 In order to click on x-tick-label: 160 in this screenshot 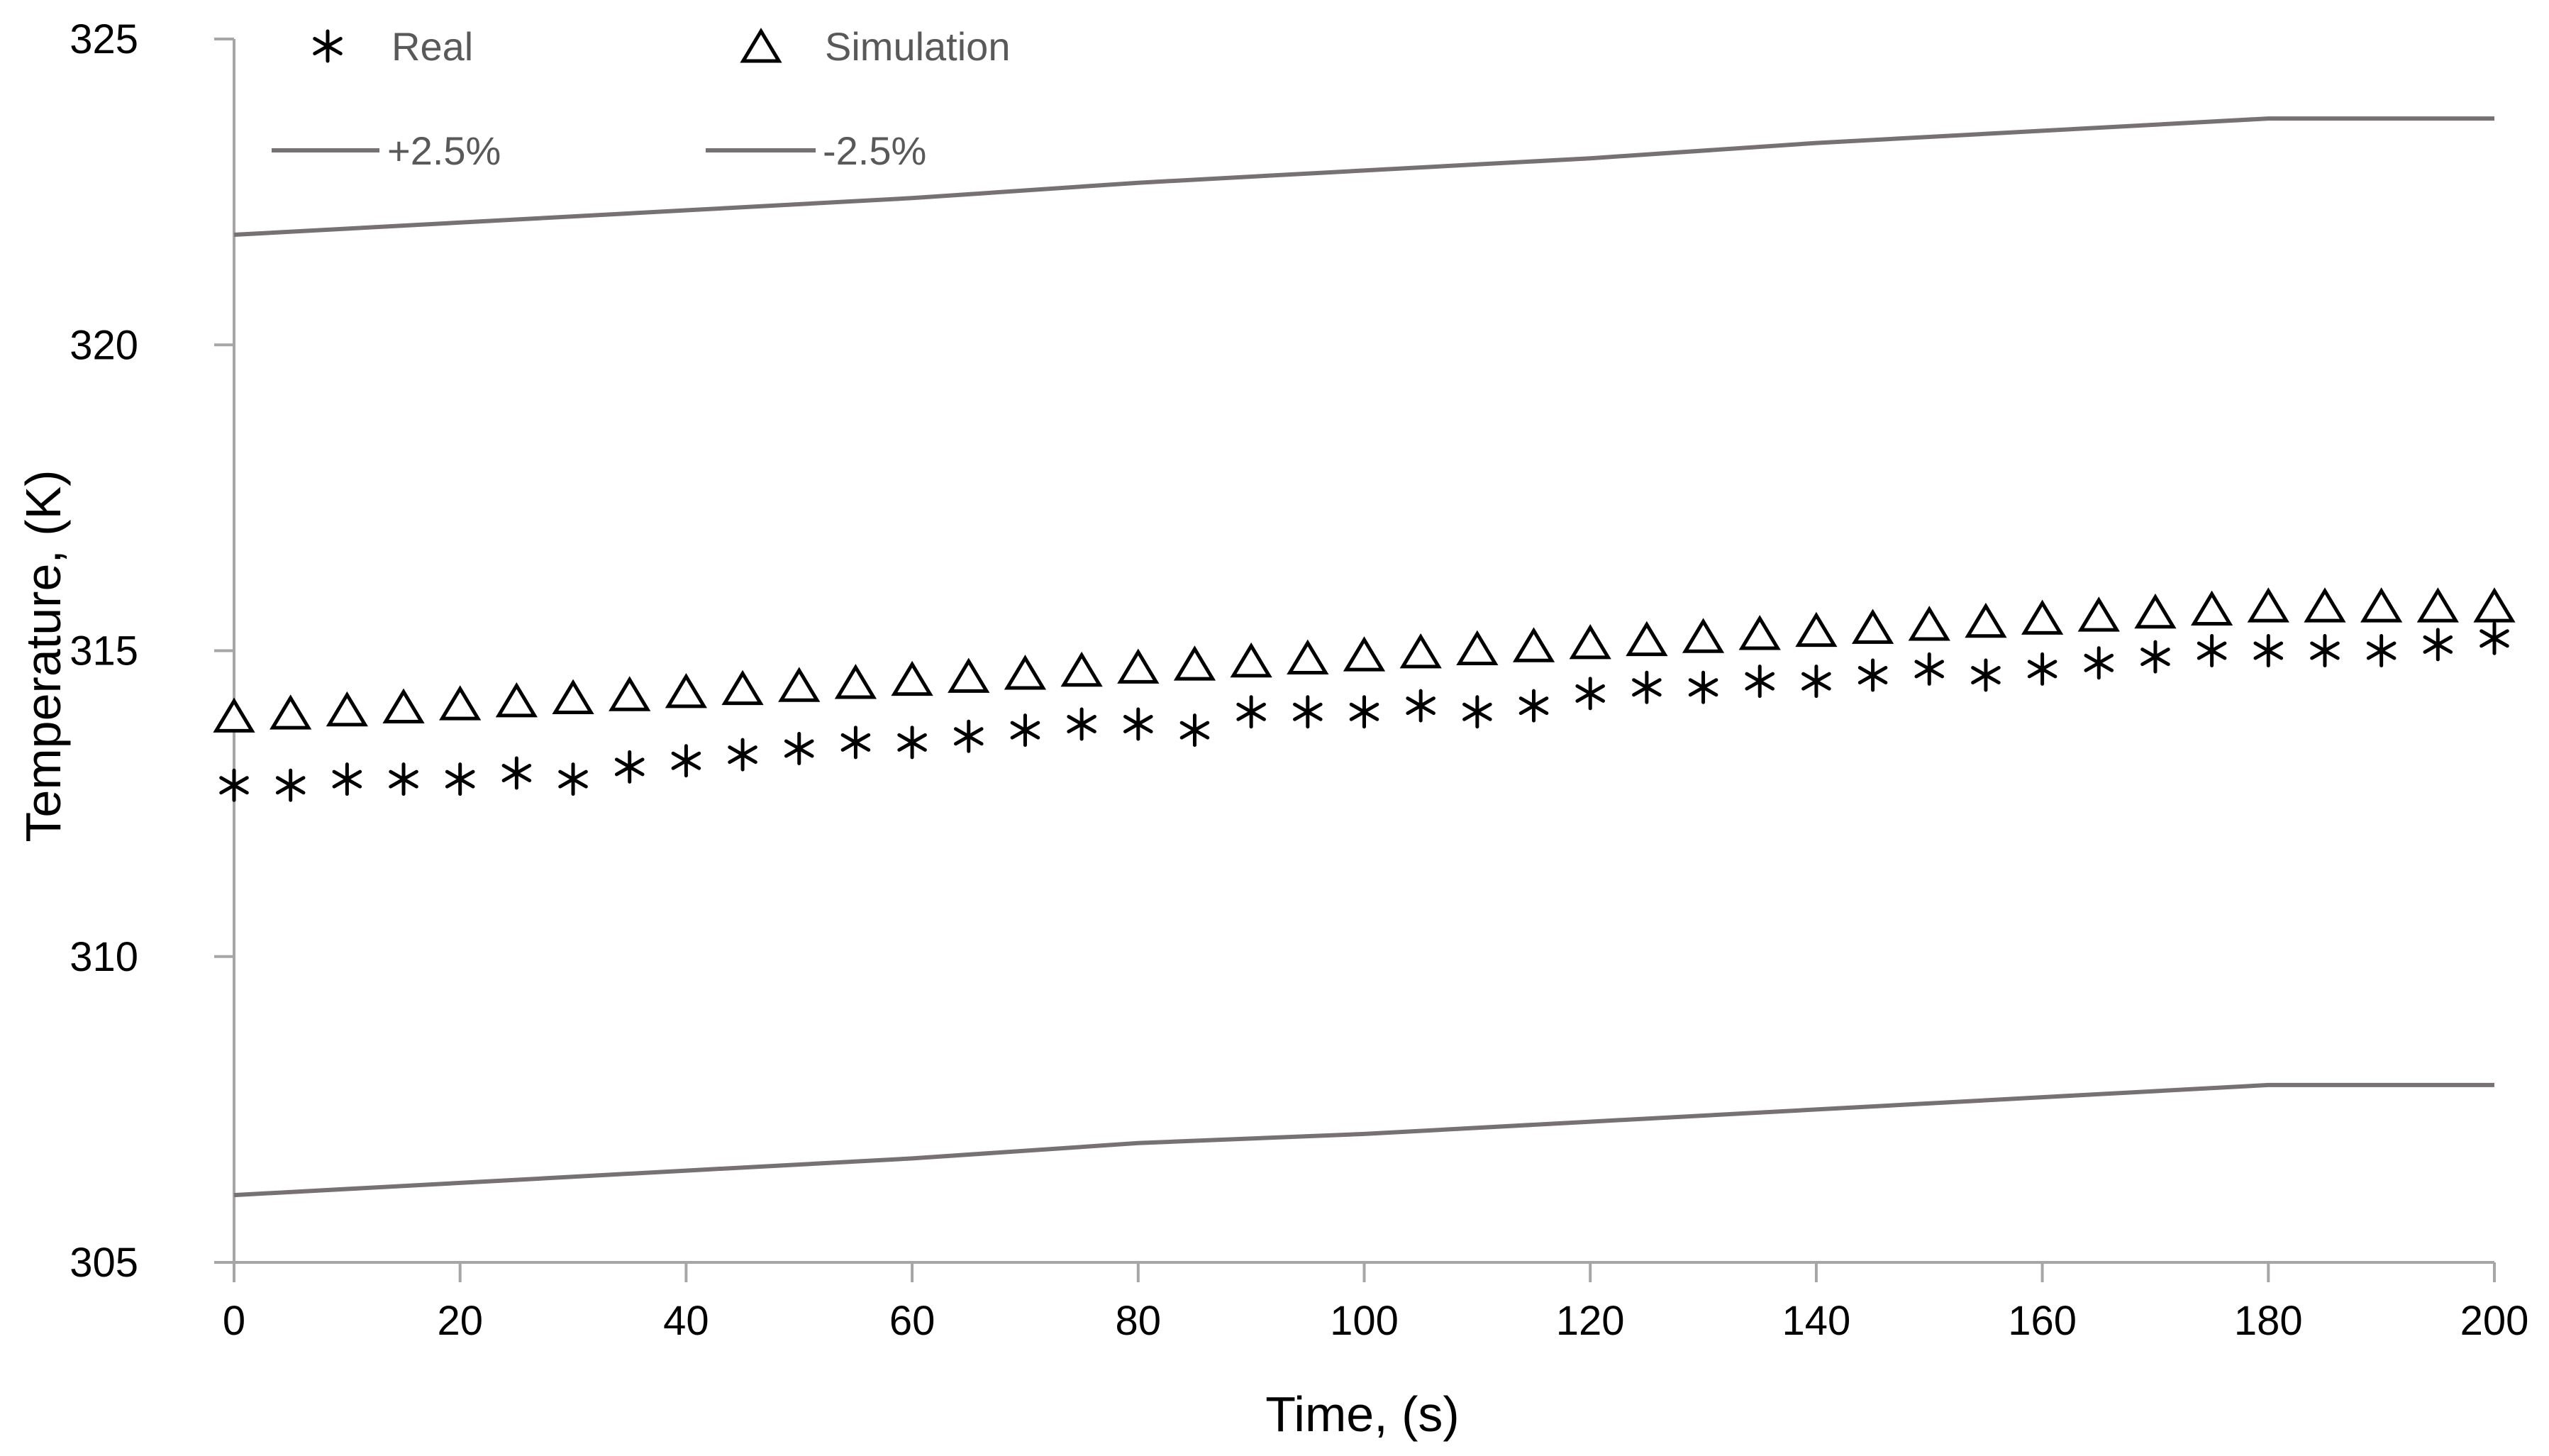, I will do `click(2043, 1321)`.